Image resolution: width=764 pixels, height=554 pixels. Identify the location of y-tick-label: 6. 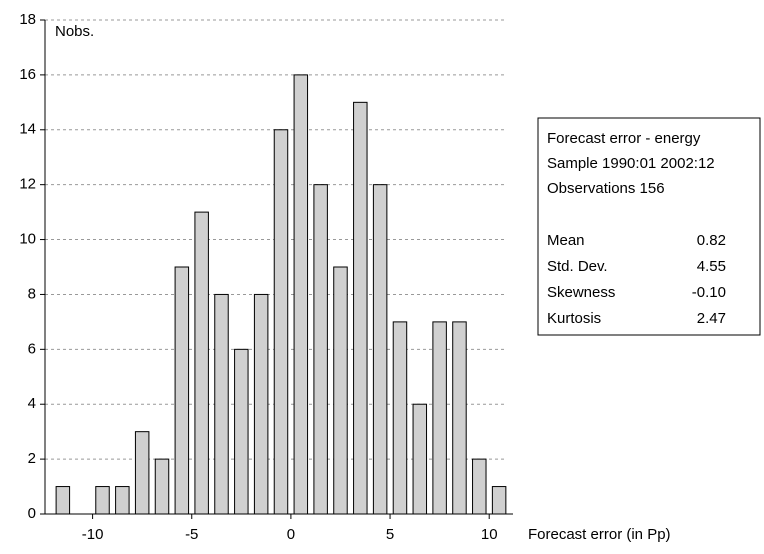
(32, 348).